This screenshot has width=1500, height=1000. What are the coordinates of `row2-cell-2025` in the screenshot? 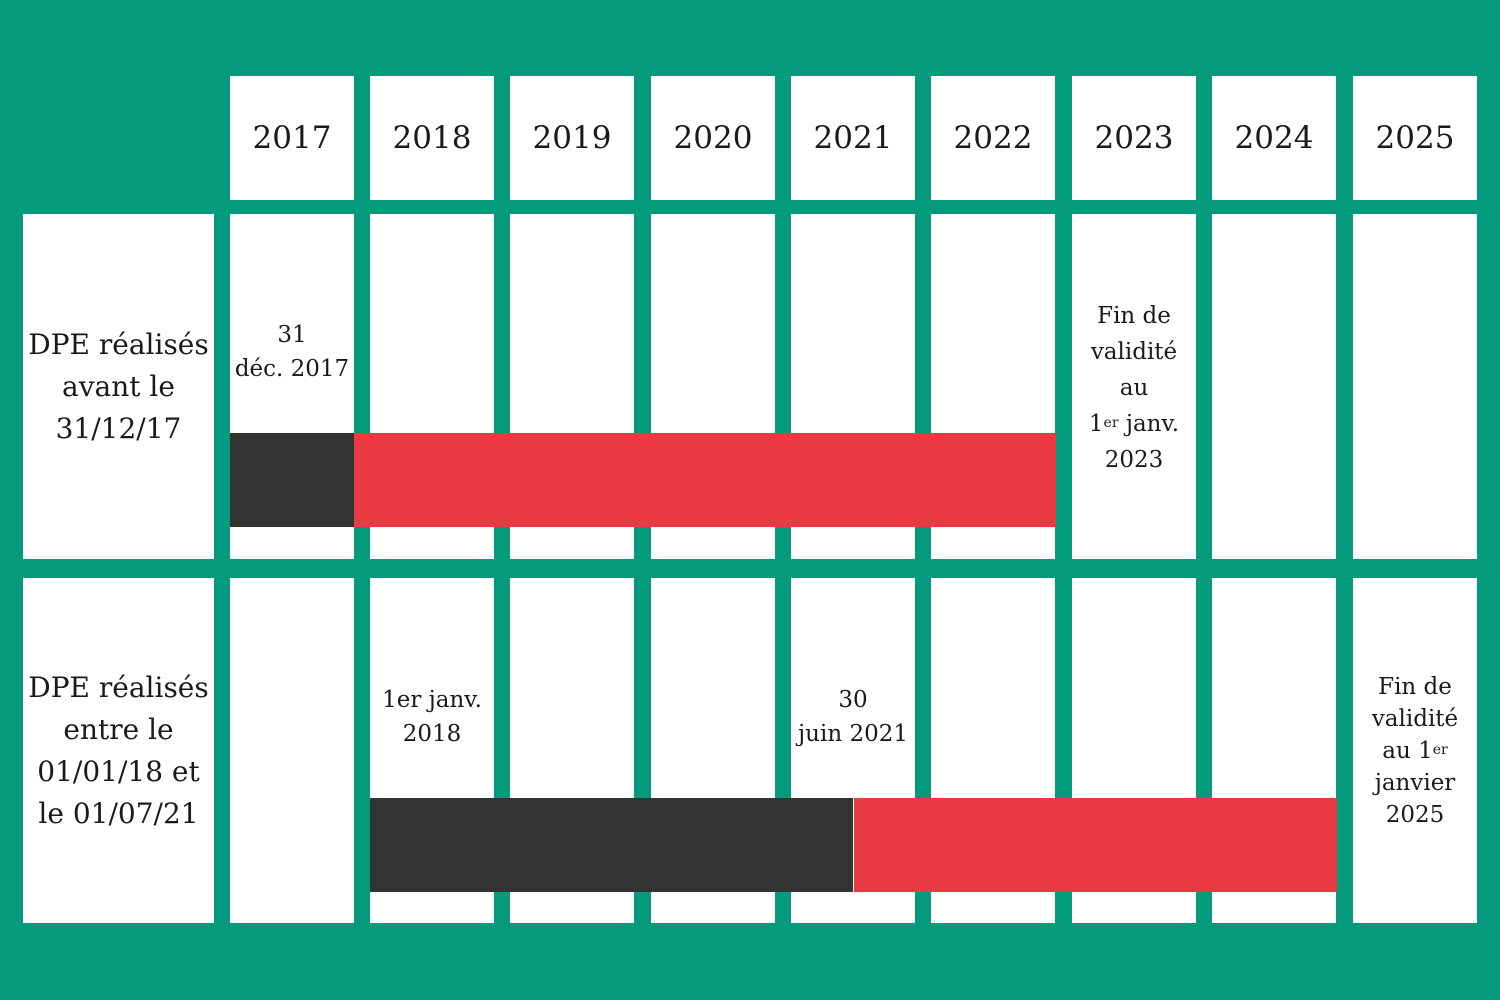 It's located at (1415, 750).